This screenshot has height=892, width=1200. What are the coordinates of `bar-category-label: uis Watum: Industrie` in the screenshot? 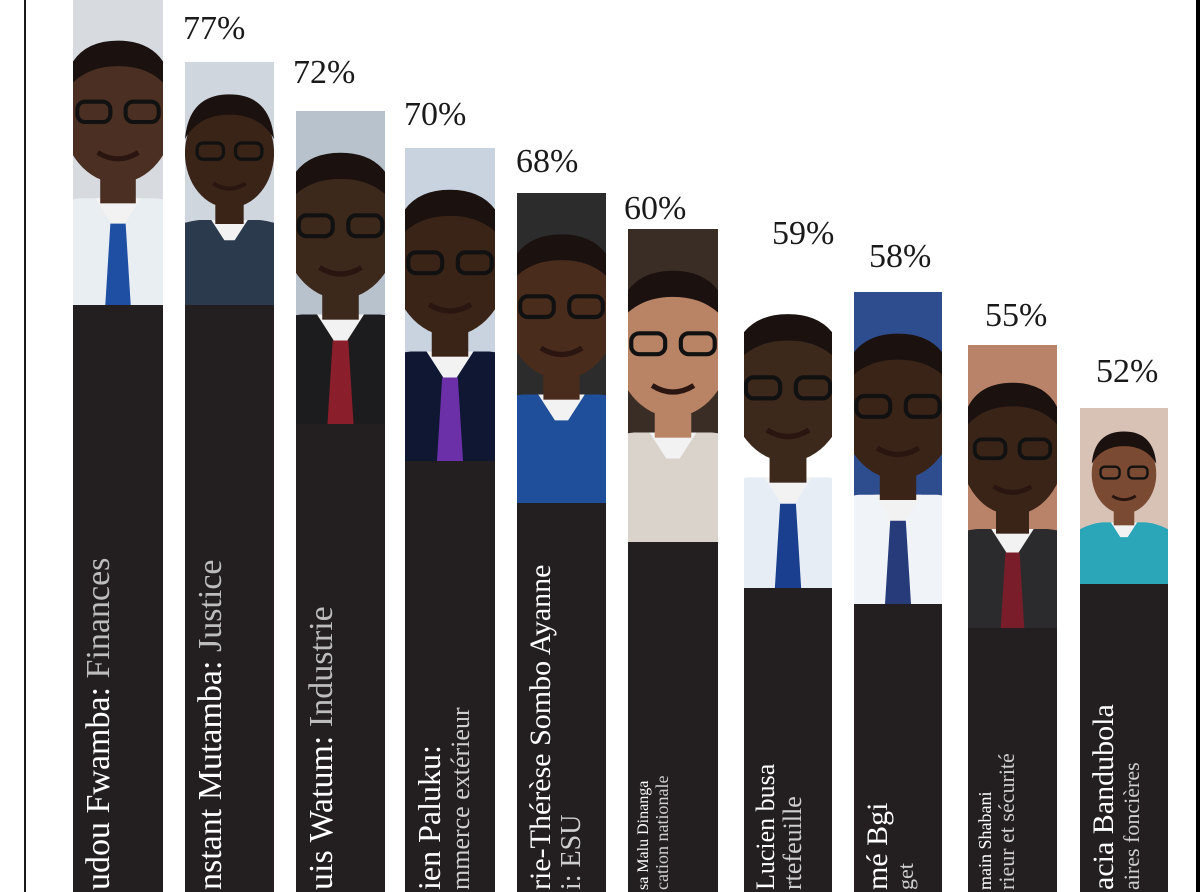 It's located at (321, 748).